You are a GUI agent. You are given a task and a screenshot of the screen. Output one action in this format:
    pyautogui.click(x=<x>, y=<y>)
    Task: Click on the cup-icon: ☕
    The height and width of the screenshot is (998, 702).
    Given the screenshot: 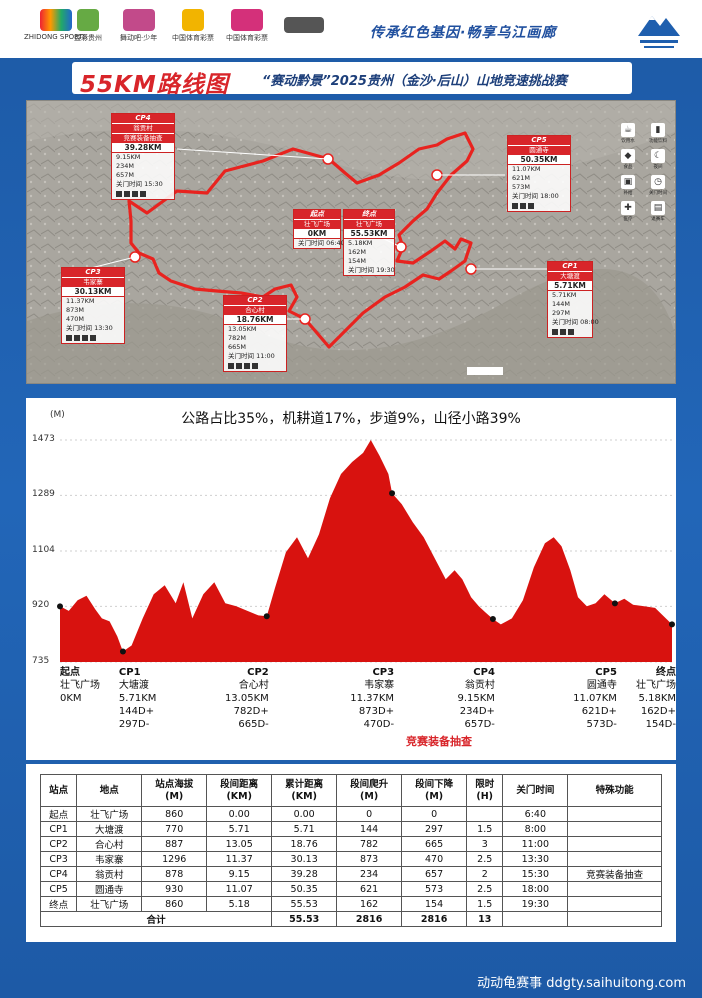 What is the action you would take?
    pyautogui.click(x=628, y=130)
    